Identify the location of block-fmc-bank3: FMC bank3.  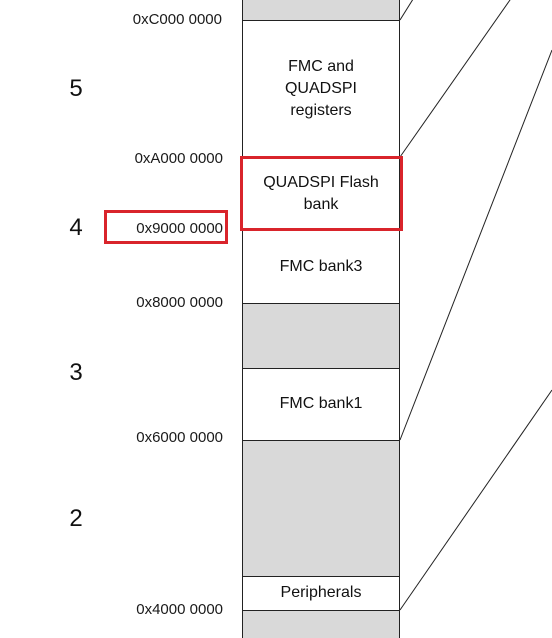
(321, 266).